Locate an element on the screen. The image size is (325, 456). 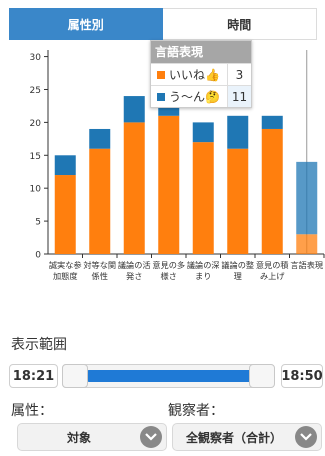
x-tick-label: 議論の整 is located at coordinates (237, 265).